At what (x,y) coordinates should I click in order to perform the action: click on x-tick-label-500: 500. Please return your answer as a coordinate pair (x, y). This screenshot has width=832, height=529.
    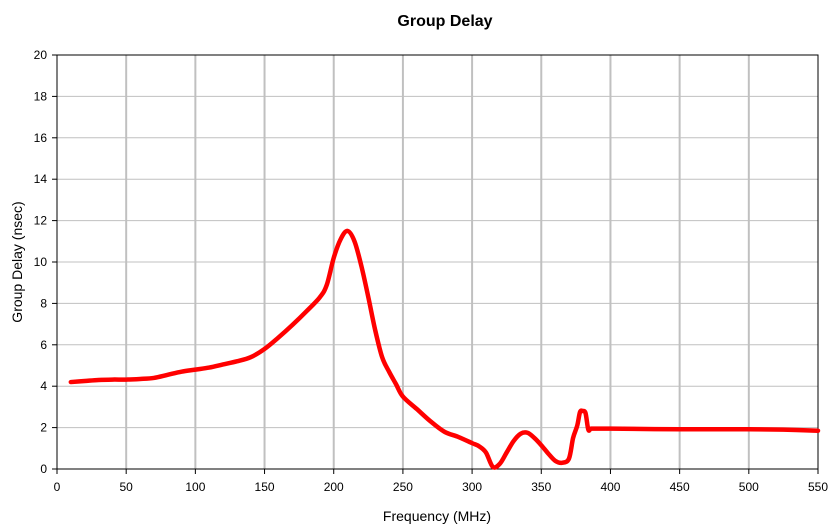
    Looking at the image, I should click on (749, 487).